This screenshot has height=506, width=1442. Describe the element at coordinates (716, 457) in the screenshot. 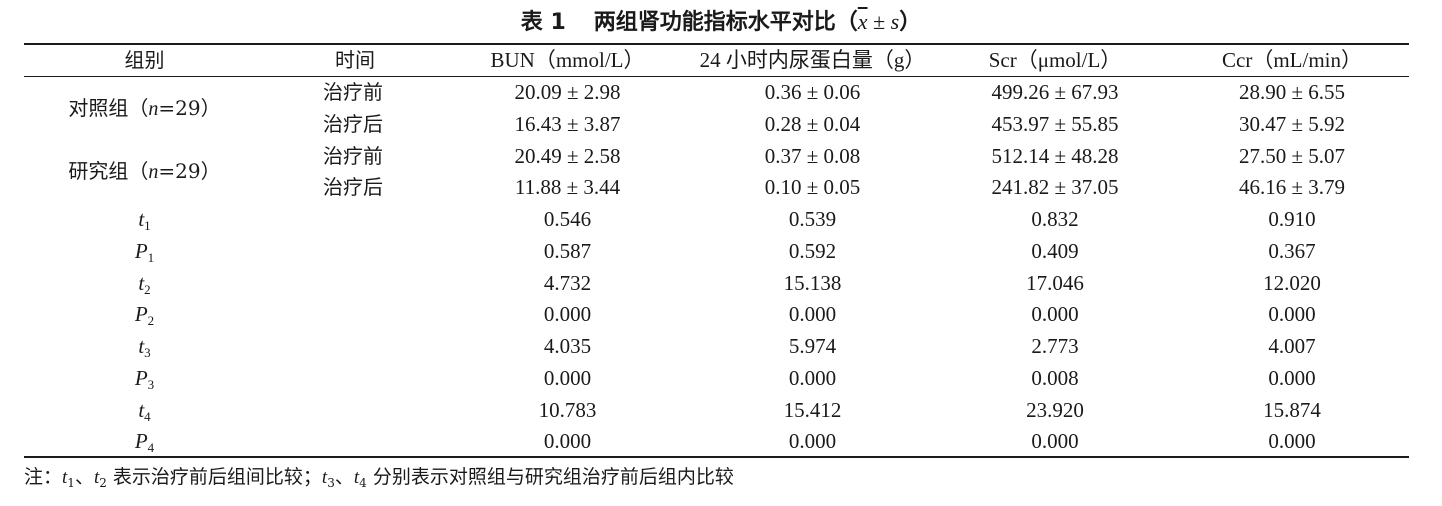

I see `table-bottom-rule` at that location.